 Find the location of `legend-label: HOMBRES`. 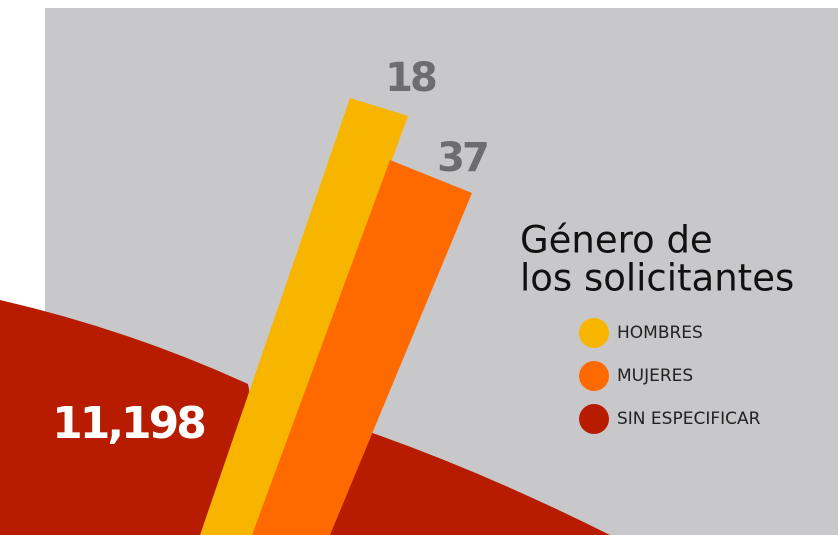

legend-label: HOMBRES is located at coordinates (660, 333).